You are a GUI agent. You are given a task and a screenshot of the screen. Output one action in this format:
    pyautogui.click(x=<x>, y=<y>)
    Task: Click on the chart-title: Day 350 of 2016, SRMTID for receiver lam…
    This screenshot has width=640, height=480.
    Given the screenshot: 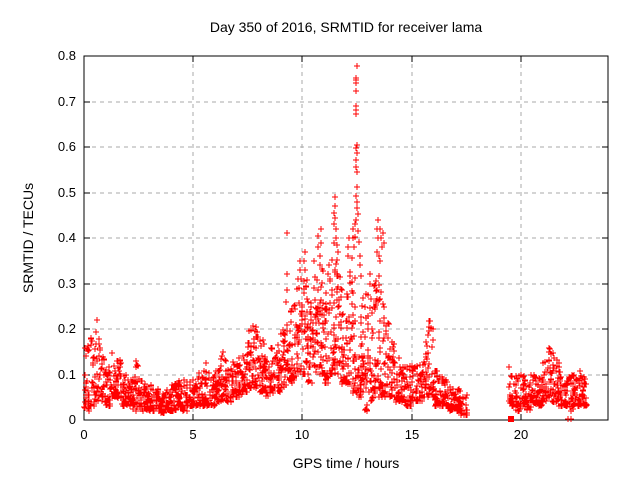 What is the action you would take?
    pyautogui.click(x=346, y=27)
    